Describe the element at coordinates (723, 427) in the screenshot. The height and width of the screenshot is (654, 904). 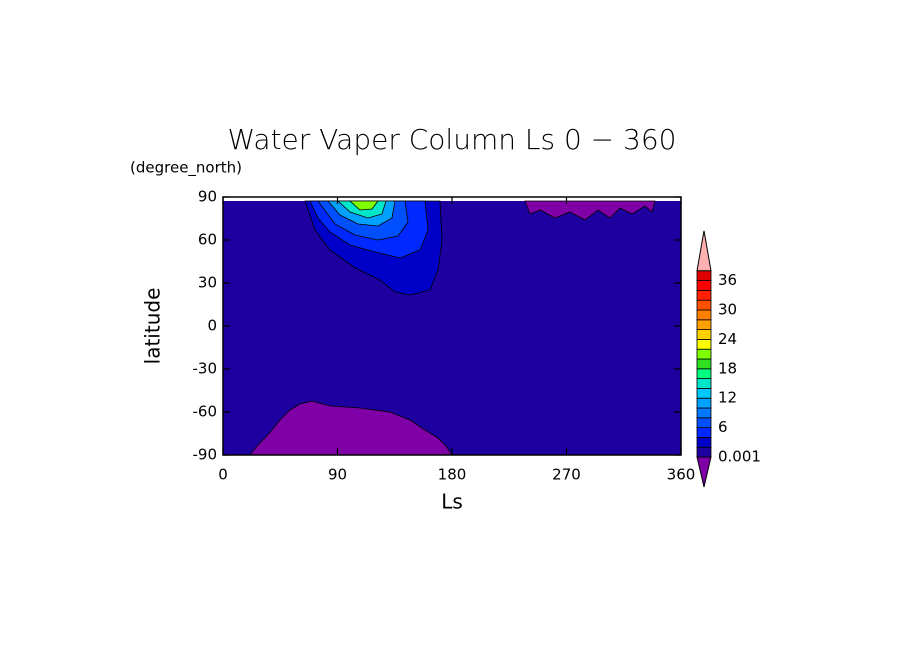
I see `colorbar-label: 6` at that location.